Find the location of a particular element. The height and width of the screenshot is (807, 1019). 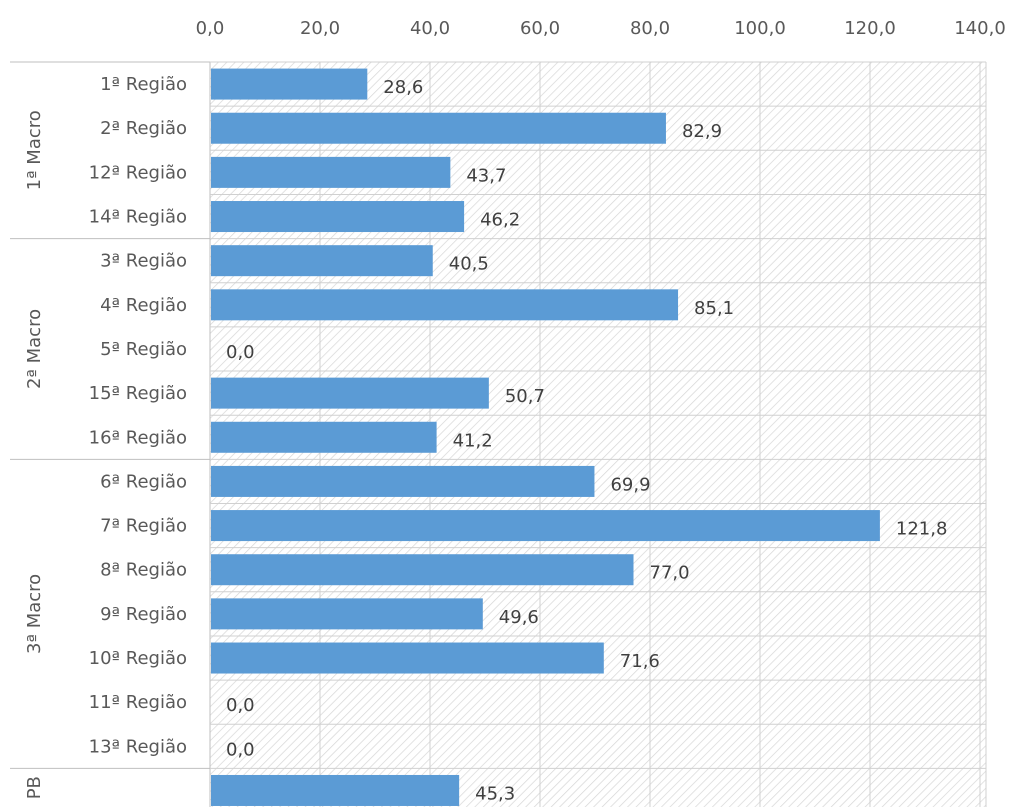

group-label: 1ª Macro is located at coordinates (34, 150).